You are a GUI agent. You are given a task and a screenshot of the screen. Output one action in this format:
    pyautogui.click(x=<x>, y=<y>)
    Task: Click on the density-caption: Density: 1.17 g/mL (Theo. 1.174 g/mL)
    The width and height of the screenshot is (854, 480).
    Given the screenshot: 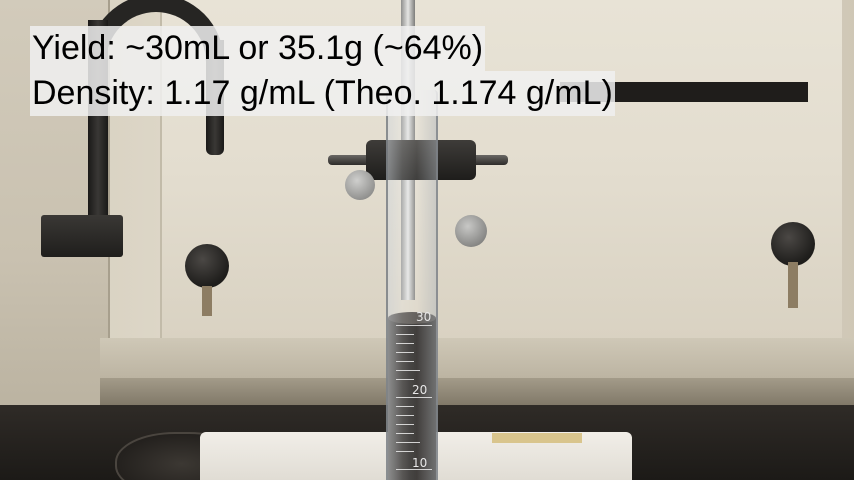 What is the action you would take?
    pyautogui.click(x=322, y=93)
    